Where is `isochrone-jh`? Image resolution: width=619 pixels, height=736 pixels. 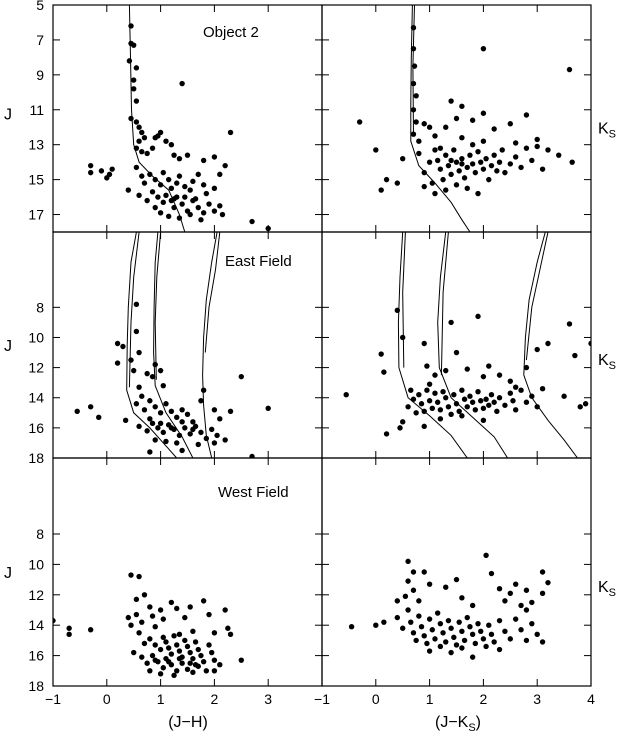 isochrone-jh is located at coordinates (134, 310).